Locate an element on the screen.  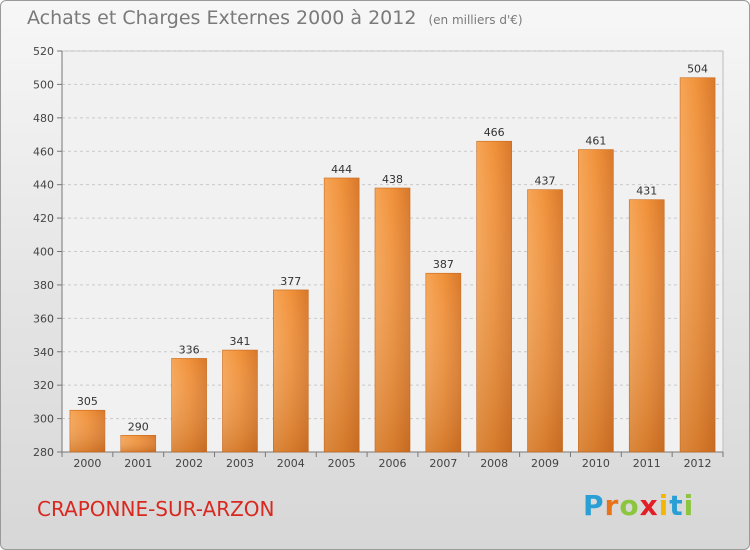
logo-letter: x is located at coordinates (649, 505).